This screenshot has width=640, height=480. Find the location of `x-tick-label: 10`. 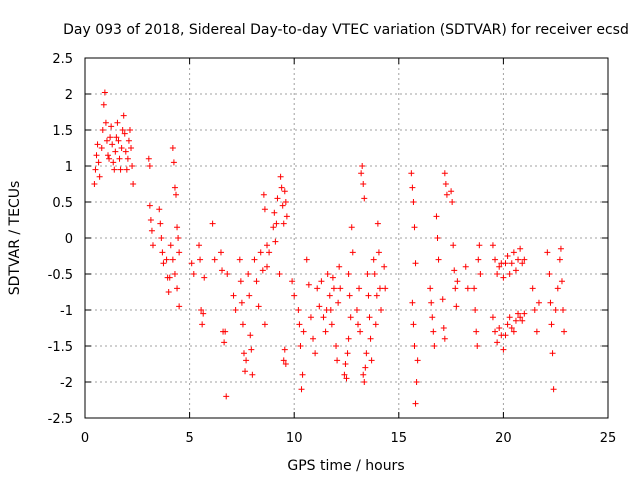

x-tick-label: 10 is located at coordinates (294, 438).